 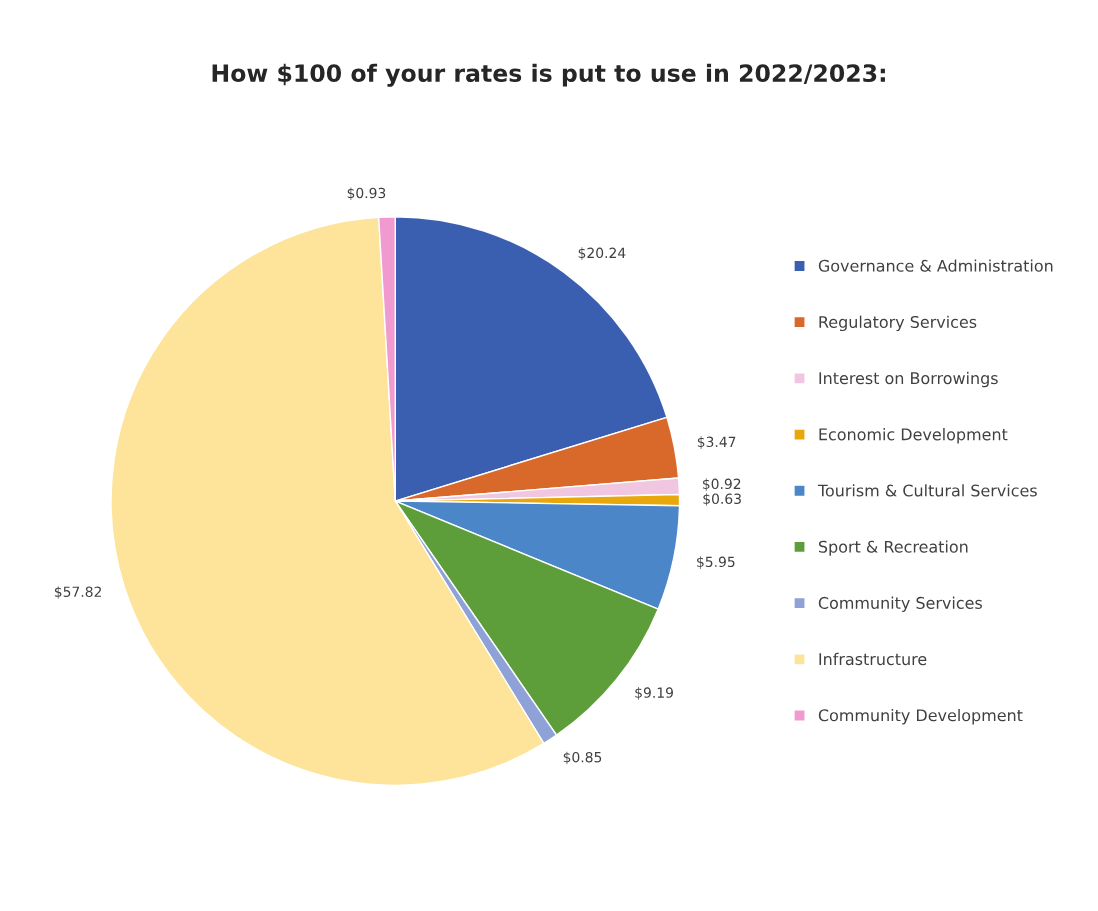 I want to click on data-label: $0.92, so click(x=721, y=484).